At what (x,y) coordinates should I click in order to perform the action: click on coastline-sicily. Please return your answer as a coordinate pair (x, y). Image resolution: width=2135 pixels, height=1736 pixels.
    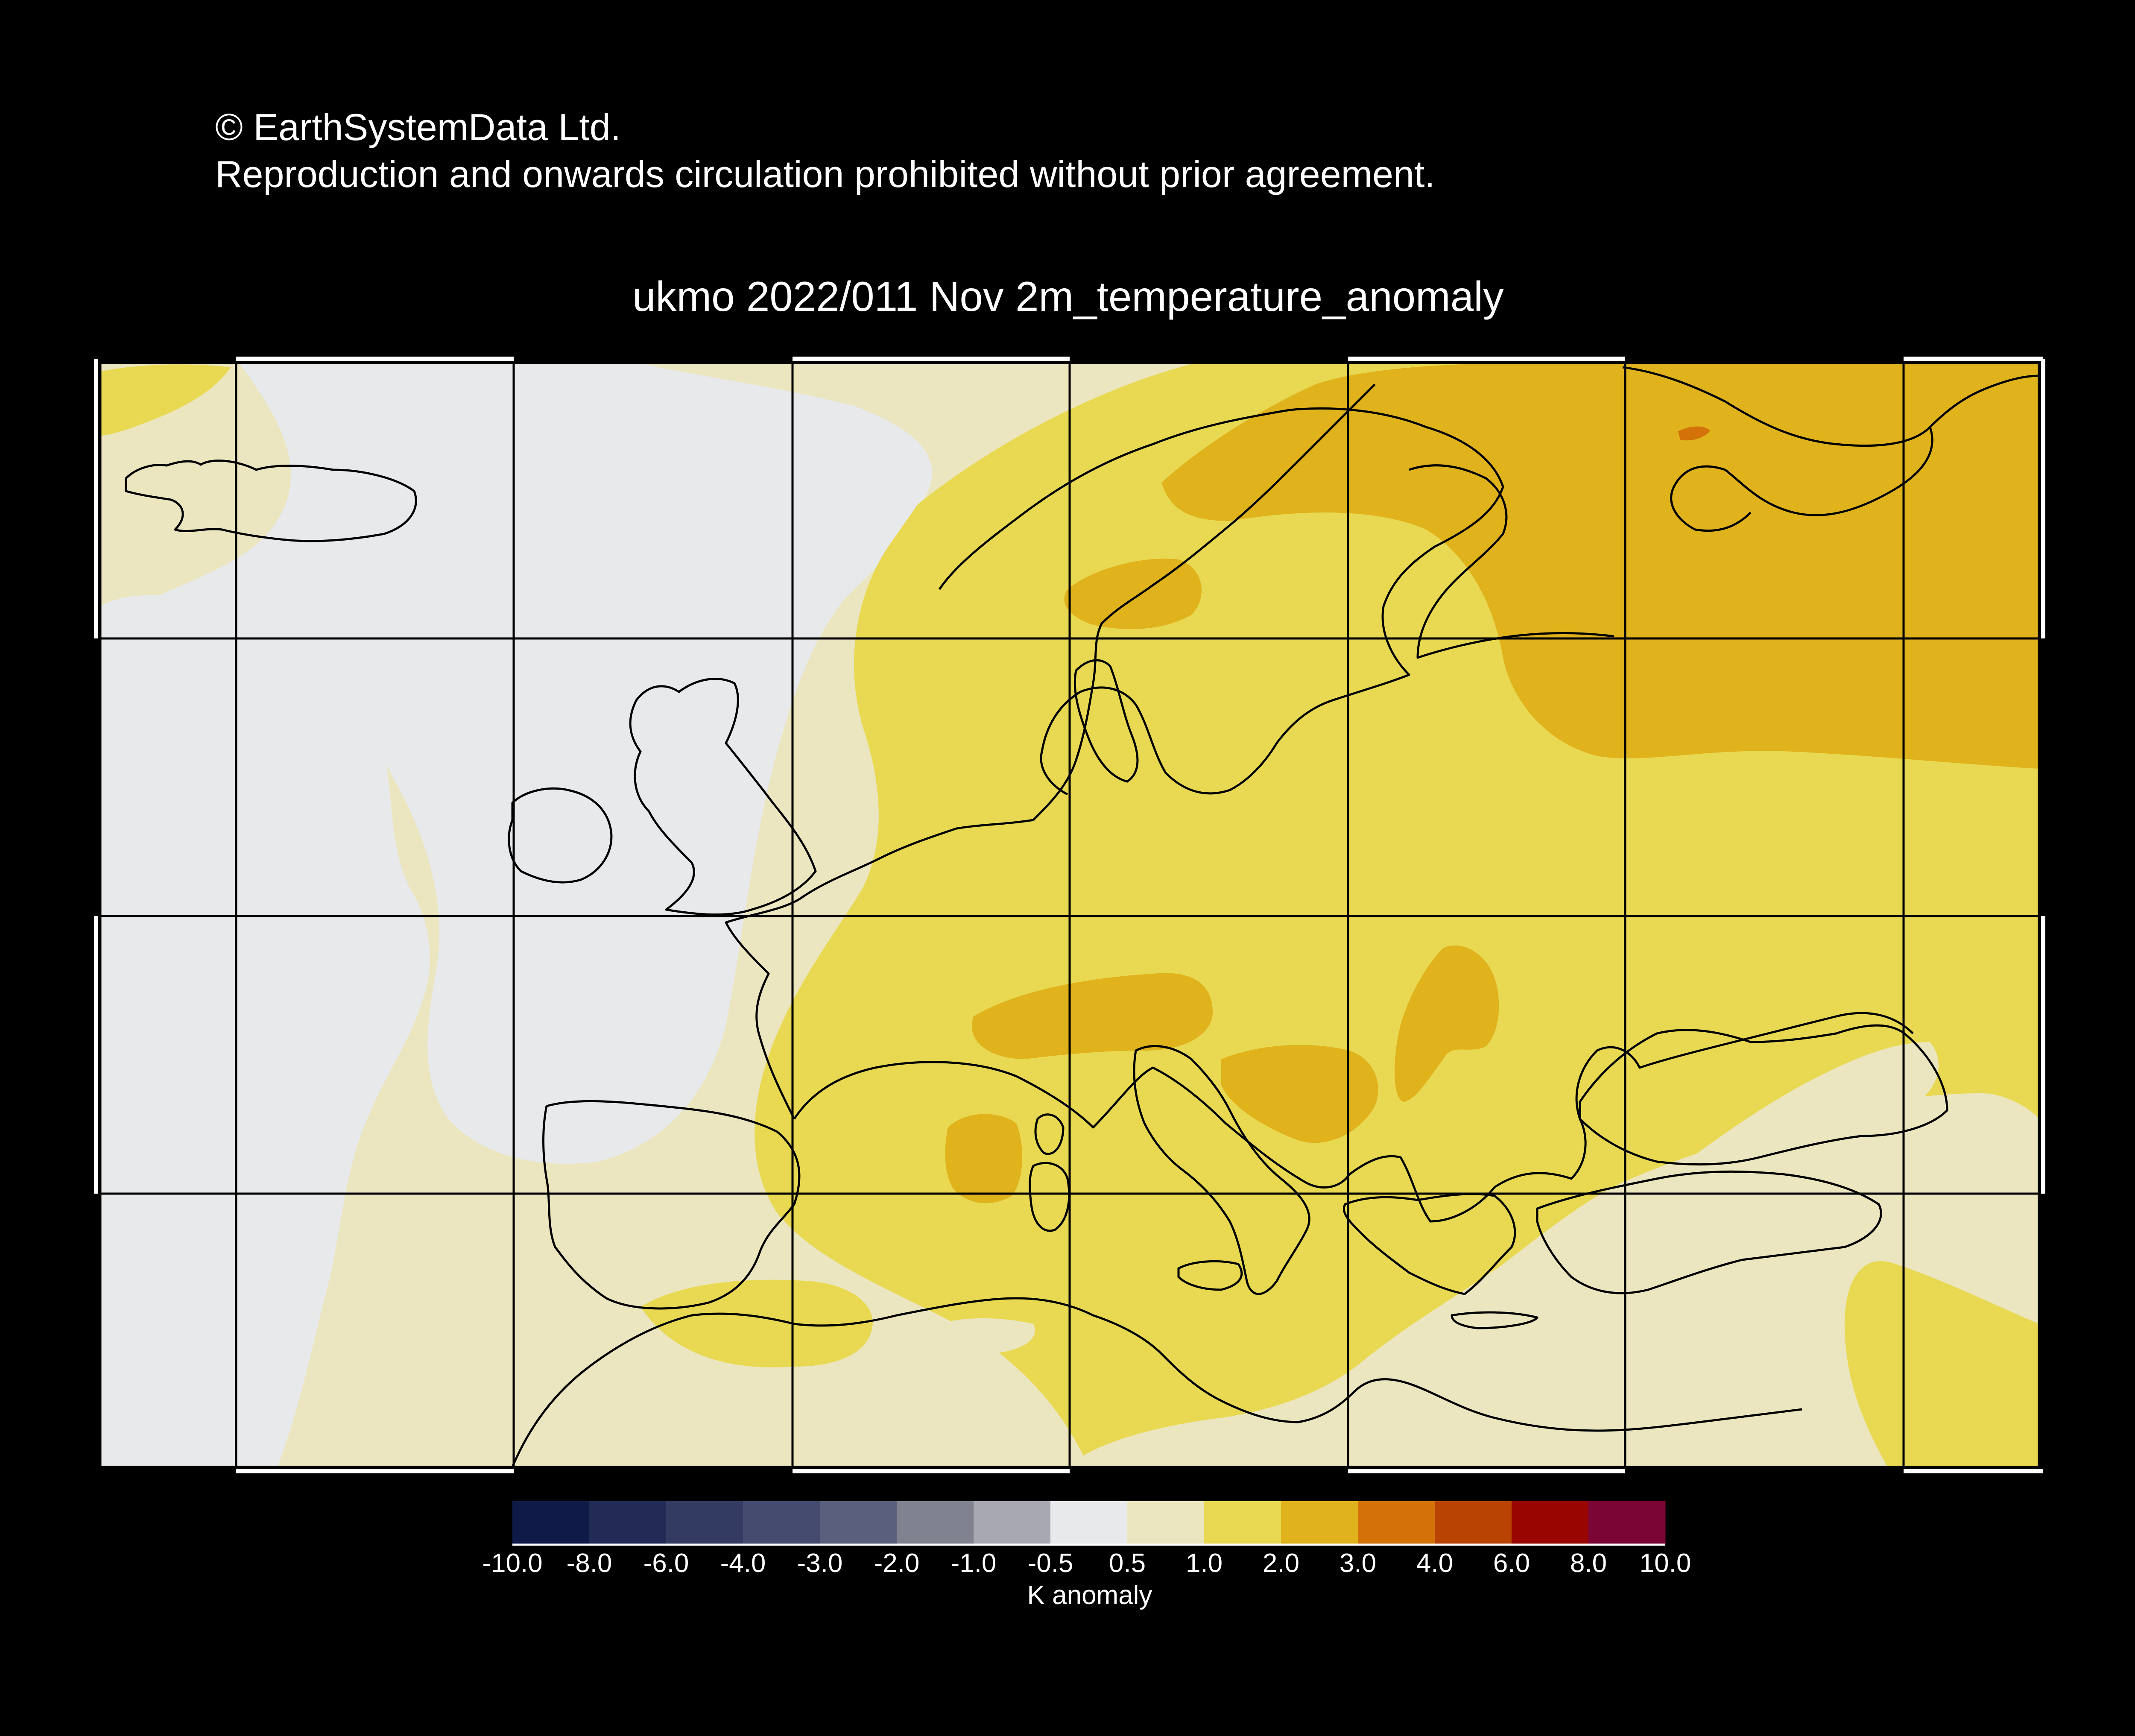
    Looking at the image, I should click on (1210, 1275).